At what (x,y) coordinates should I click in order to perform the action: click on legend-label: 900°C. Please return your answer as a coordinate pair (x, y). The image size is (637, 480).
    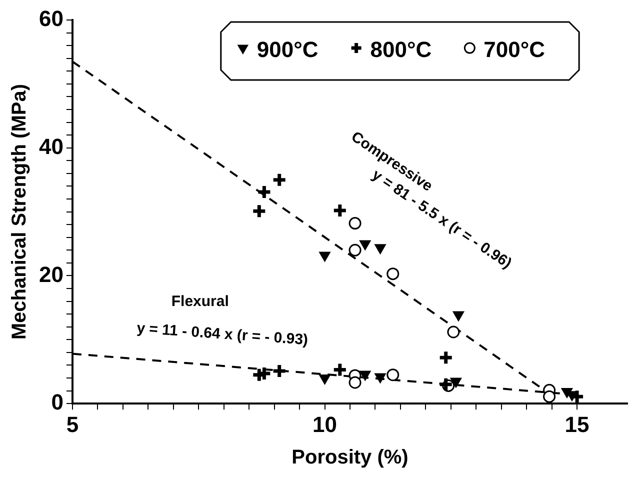
    Looking at the image, I should click on (287, 49).